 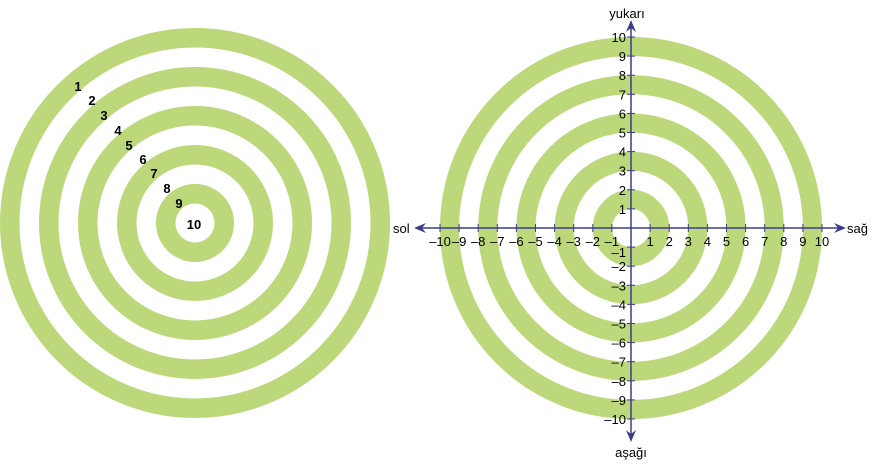 What do you see at coordinates (619, 266) in the screenshot?
I see `y-tick-label: –2` at bounding box center [619, 266].